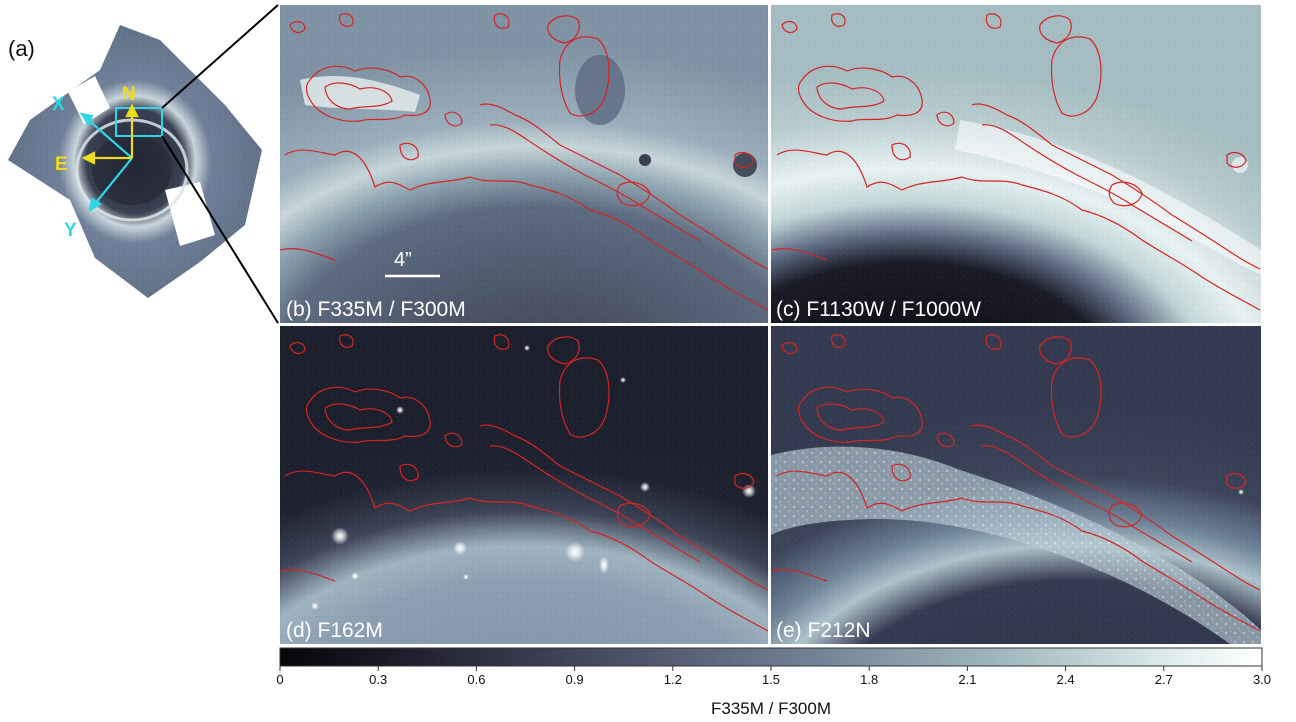 Image resolution: width=1296 pixels, height=722 pixels. What do you see at coordinates (279, 679) in the screenshot?
I see `colorbar-tick-label: 0` at bounding box center [279, 679].